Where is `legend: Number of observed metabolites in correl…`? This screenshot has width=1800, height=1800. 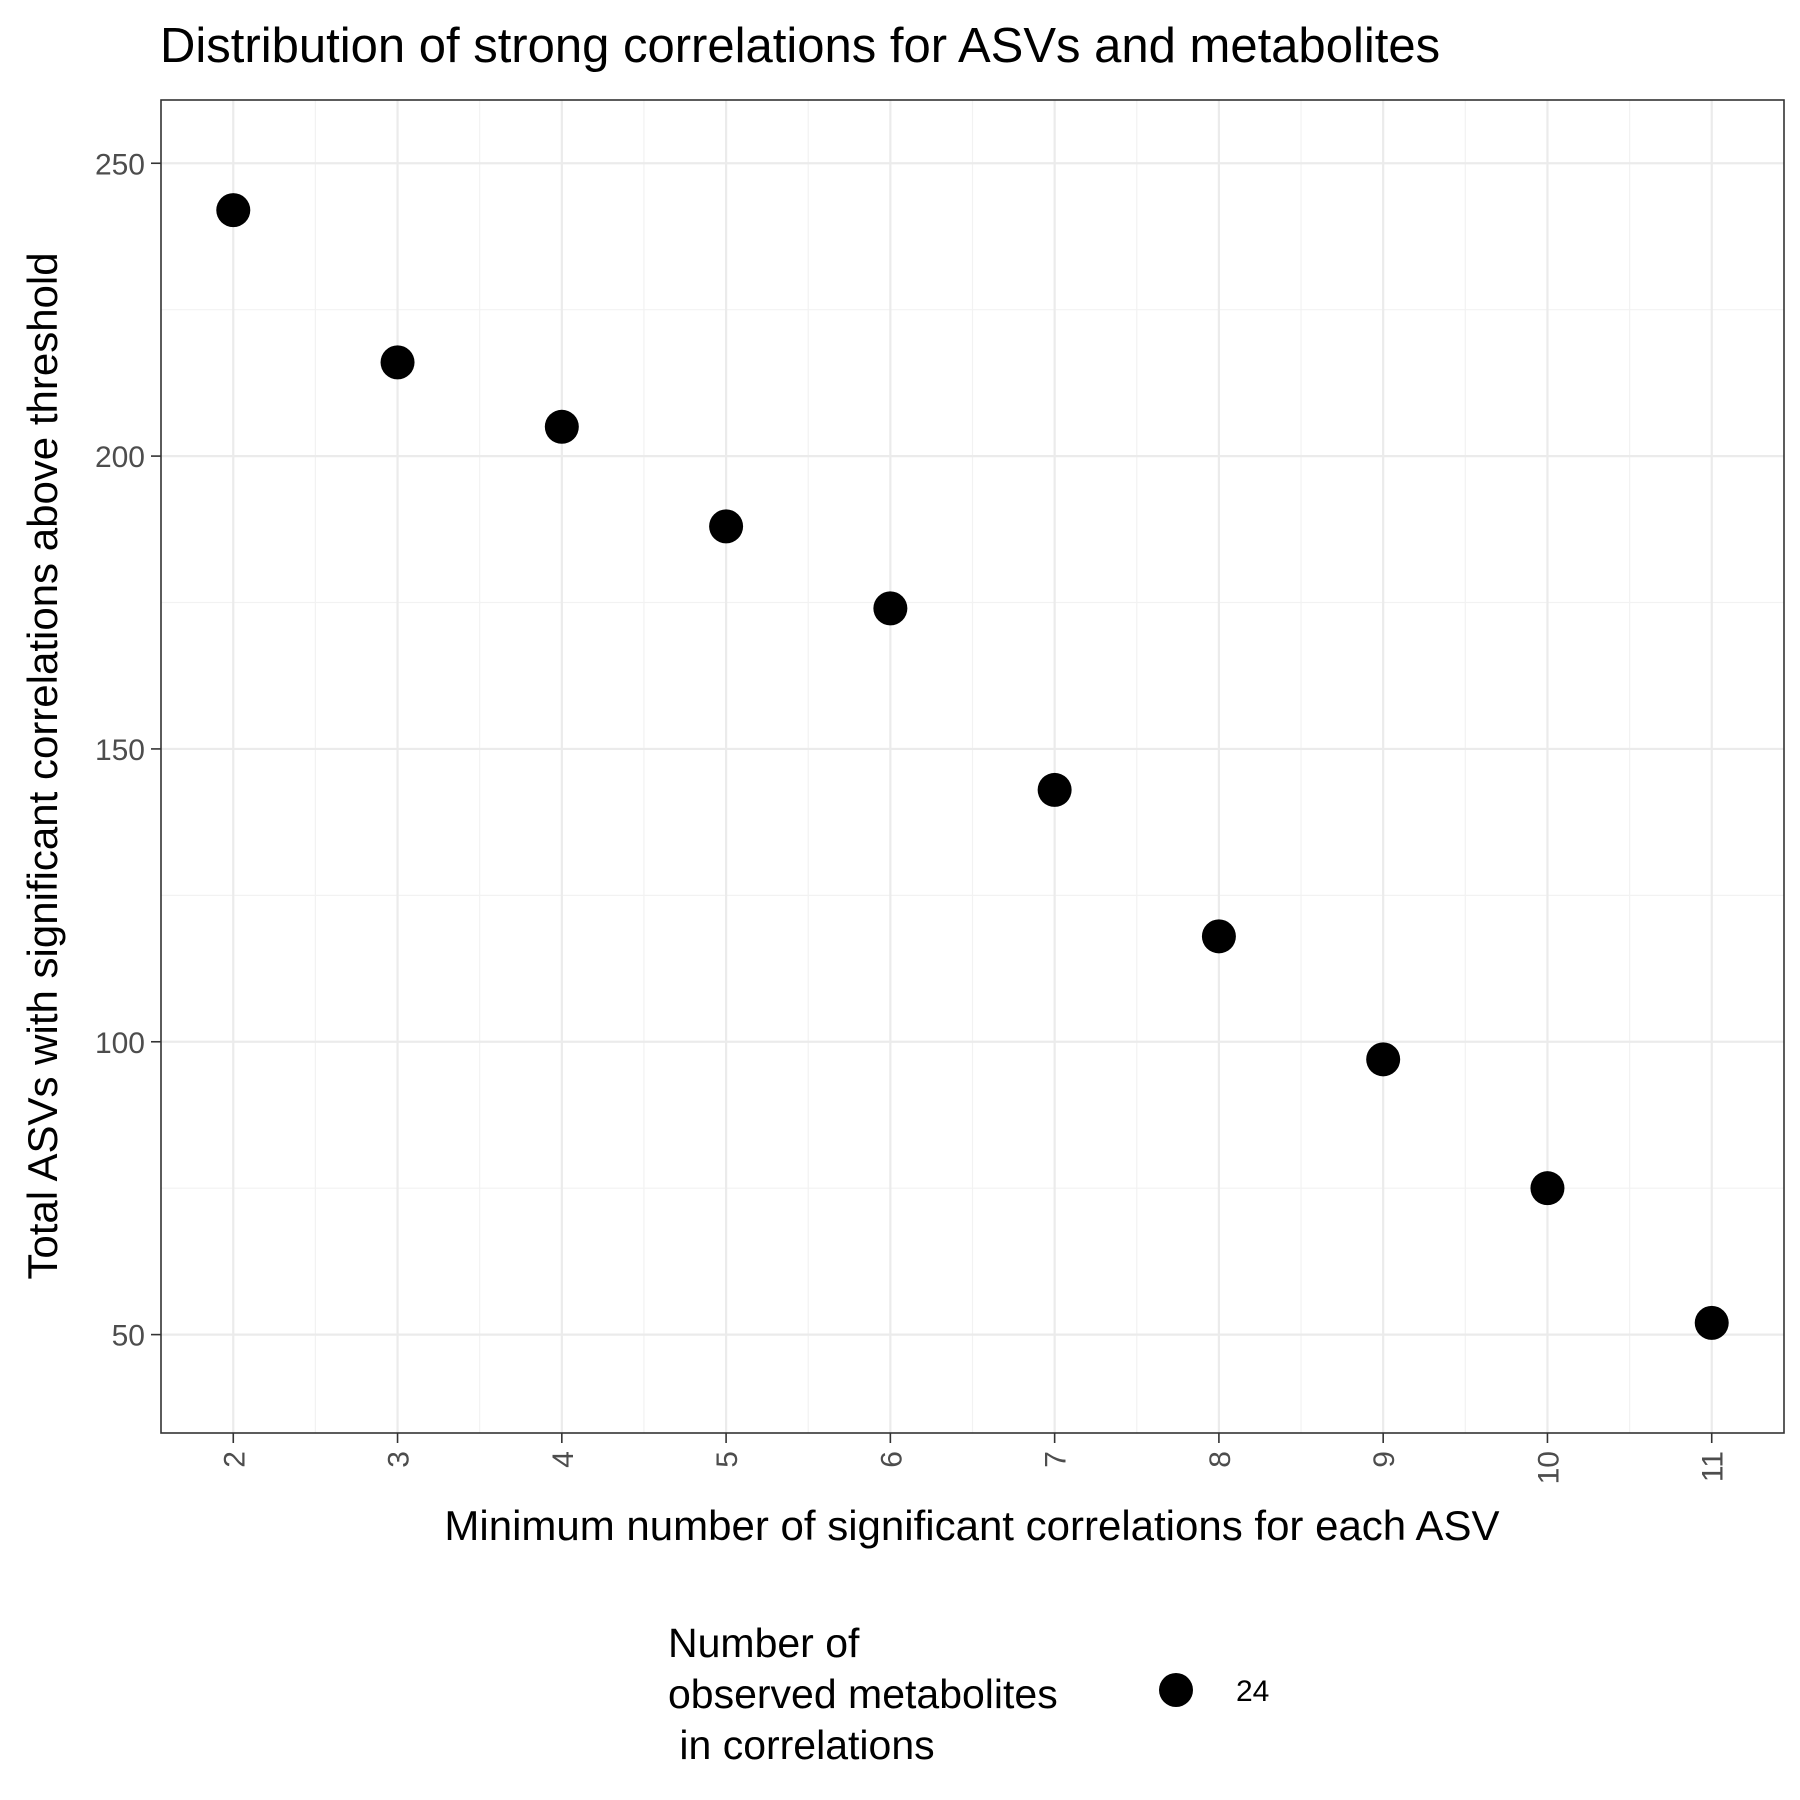
legend: Number of observed metabolites in correl… is located at coordinates (968, 1694).